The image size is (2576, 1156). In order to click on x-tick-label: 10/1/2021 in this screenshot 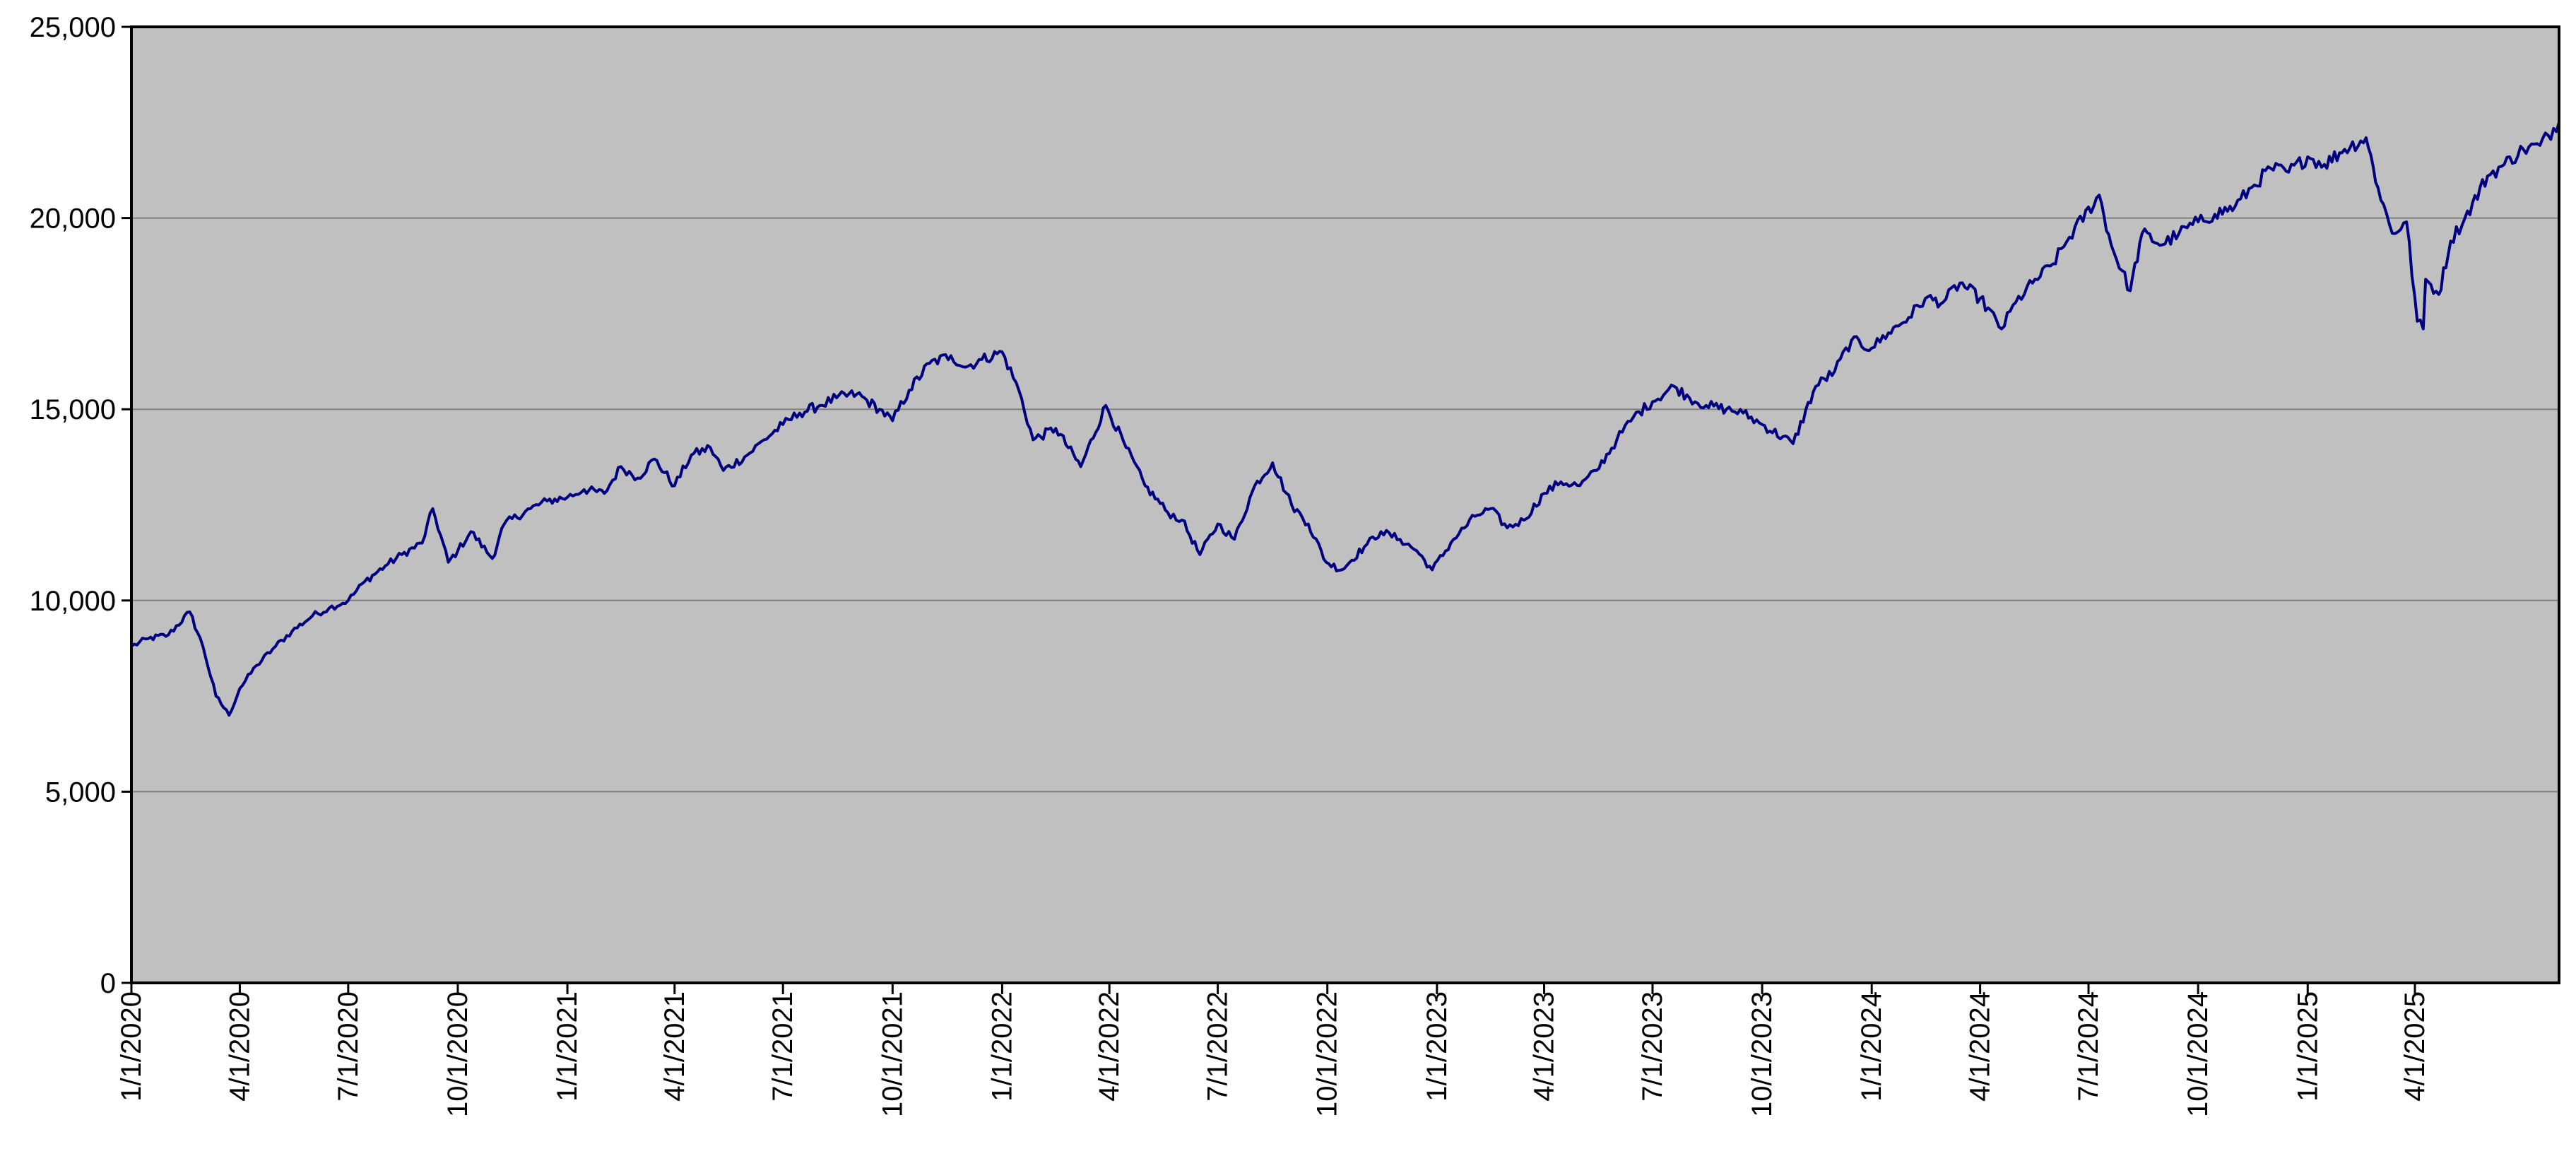, I will do `click(892, 1054)`.